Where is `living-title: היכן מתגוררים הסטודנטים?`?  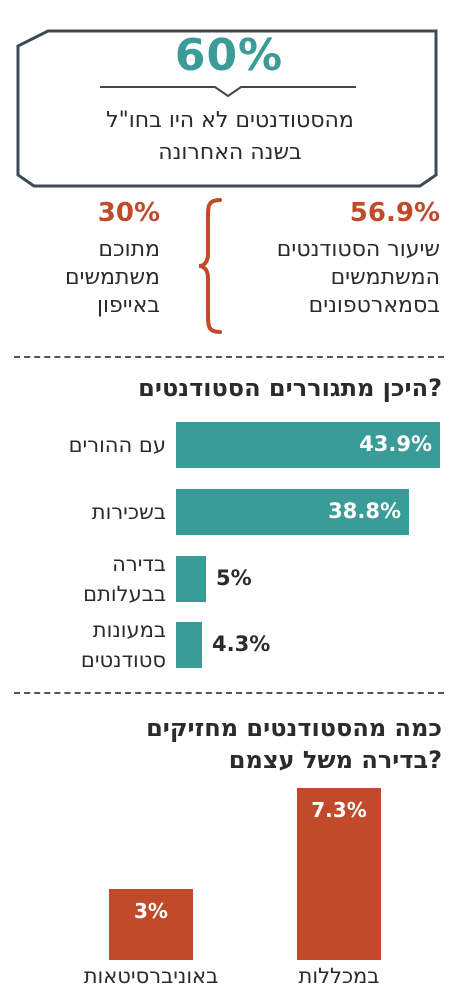
living-title: היכן מתגוררים הסטודנטים? is located at coordinates (290, 388).